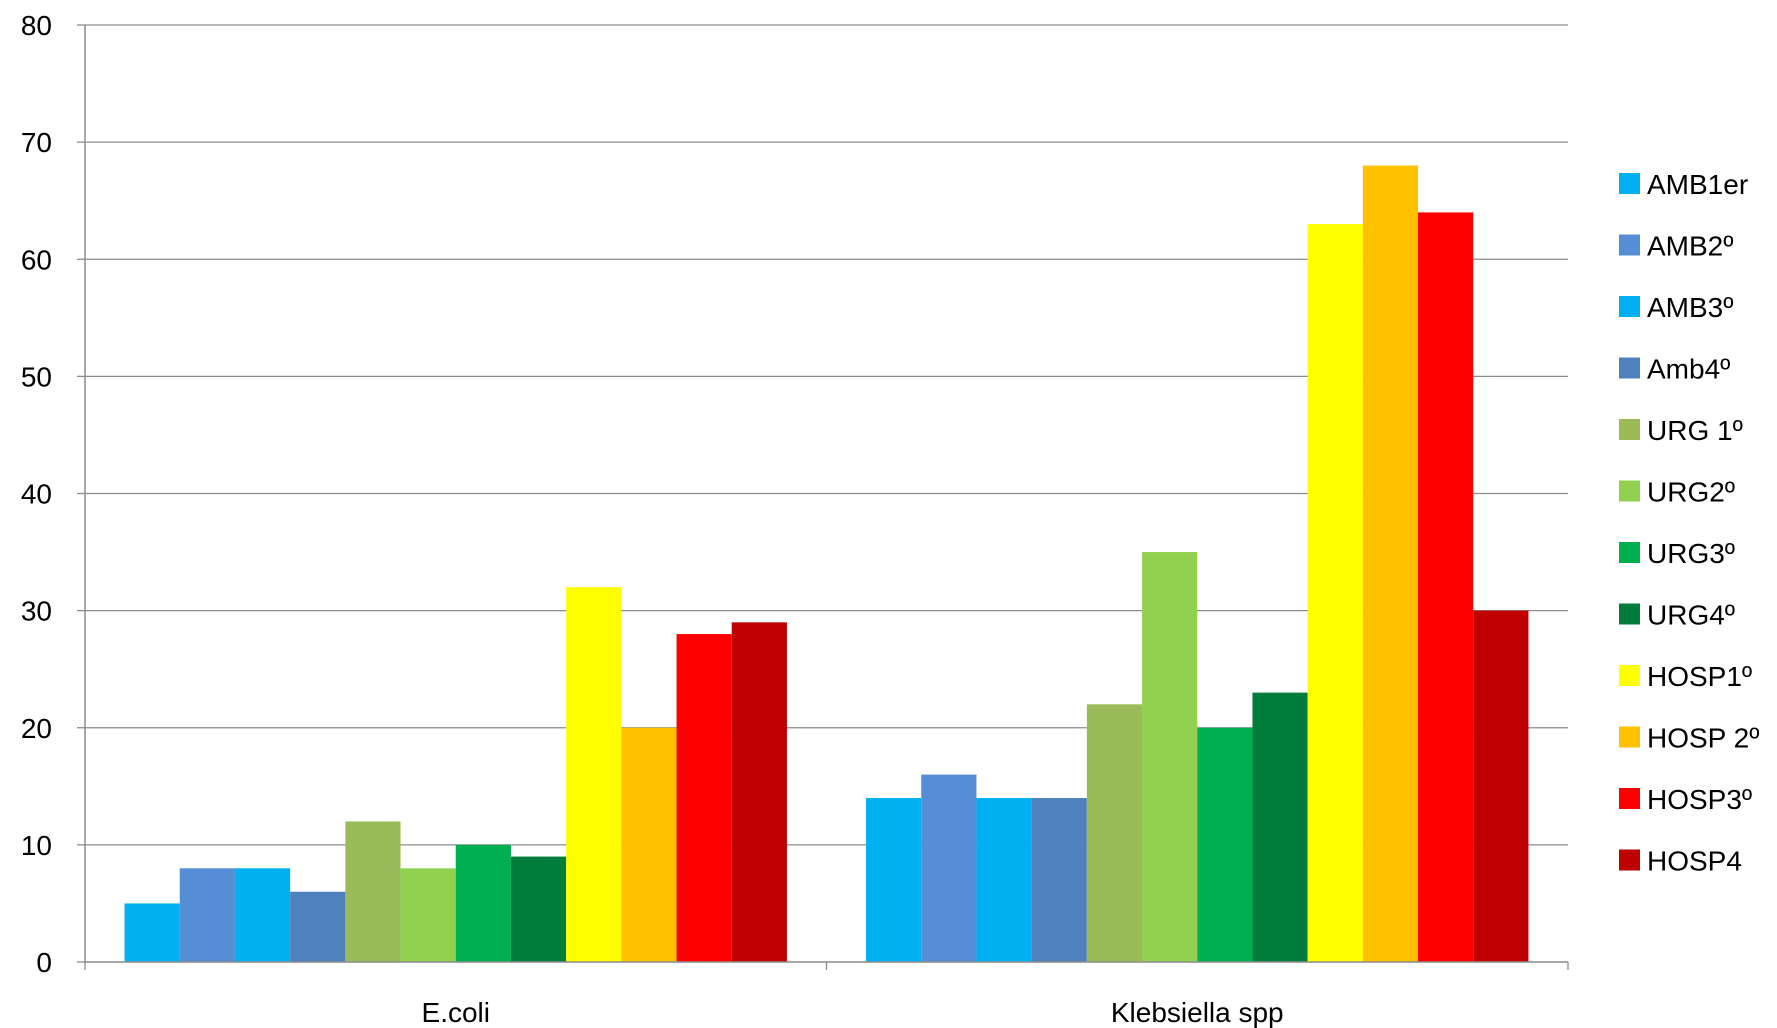 This screenshot has width=1777, height=1028. I want to click on x-category-label: E.coli, so click(456, 1012).